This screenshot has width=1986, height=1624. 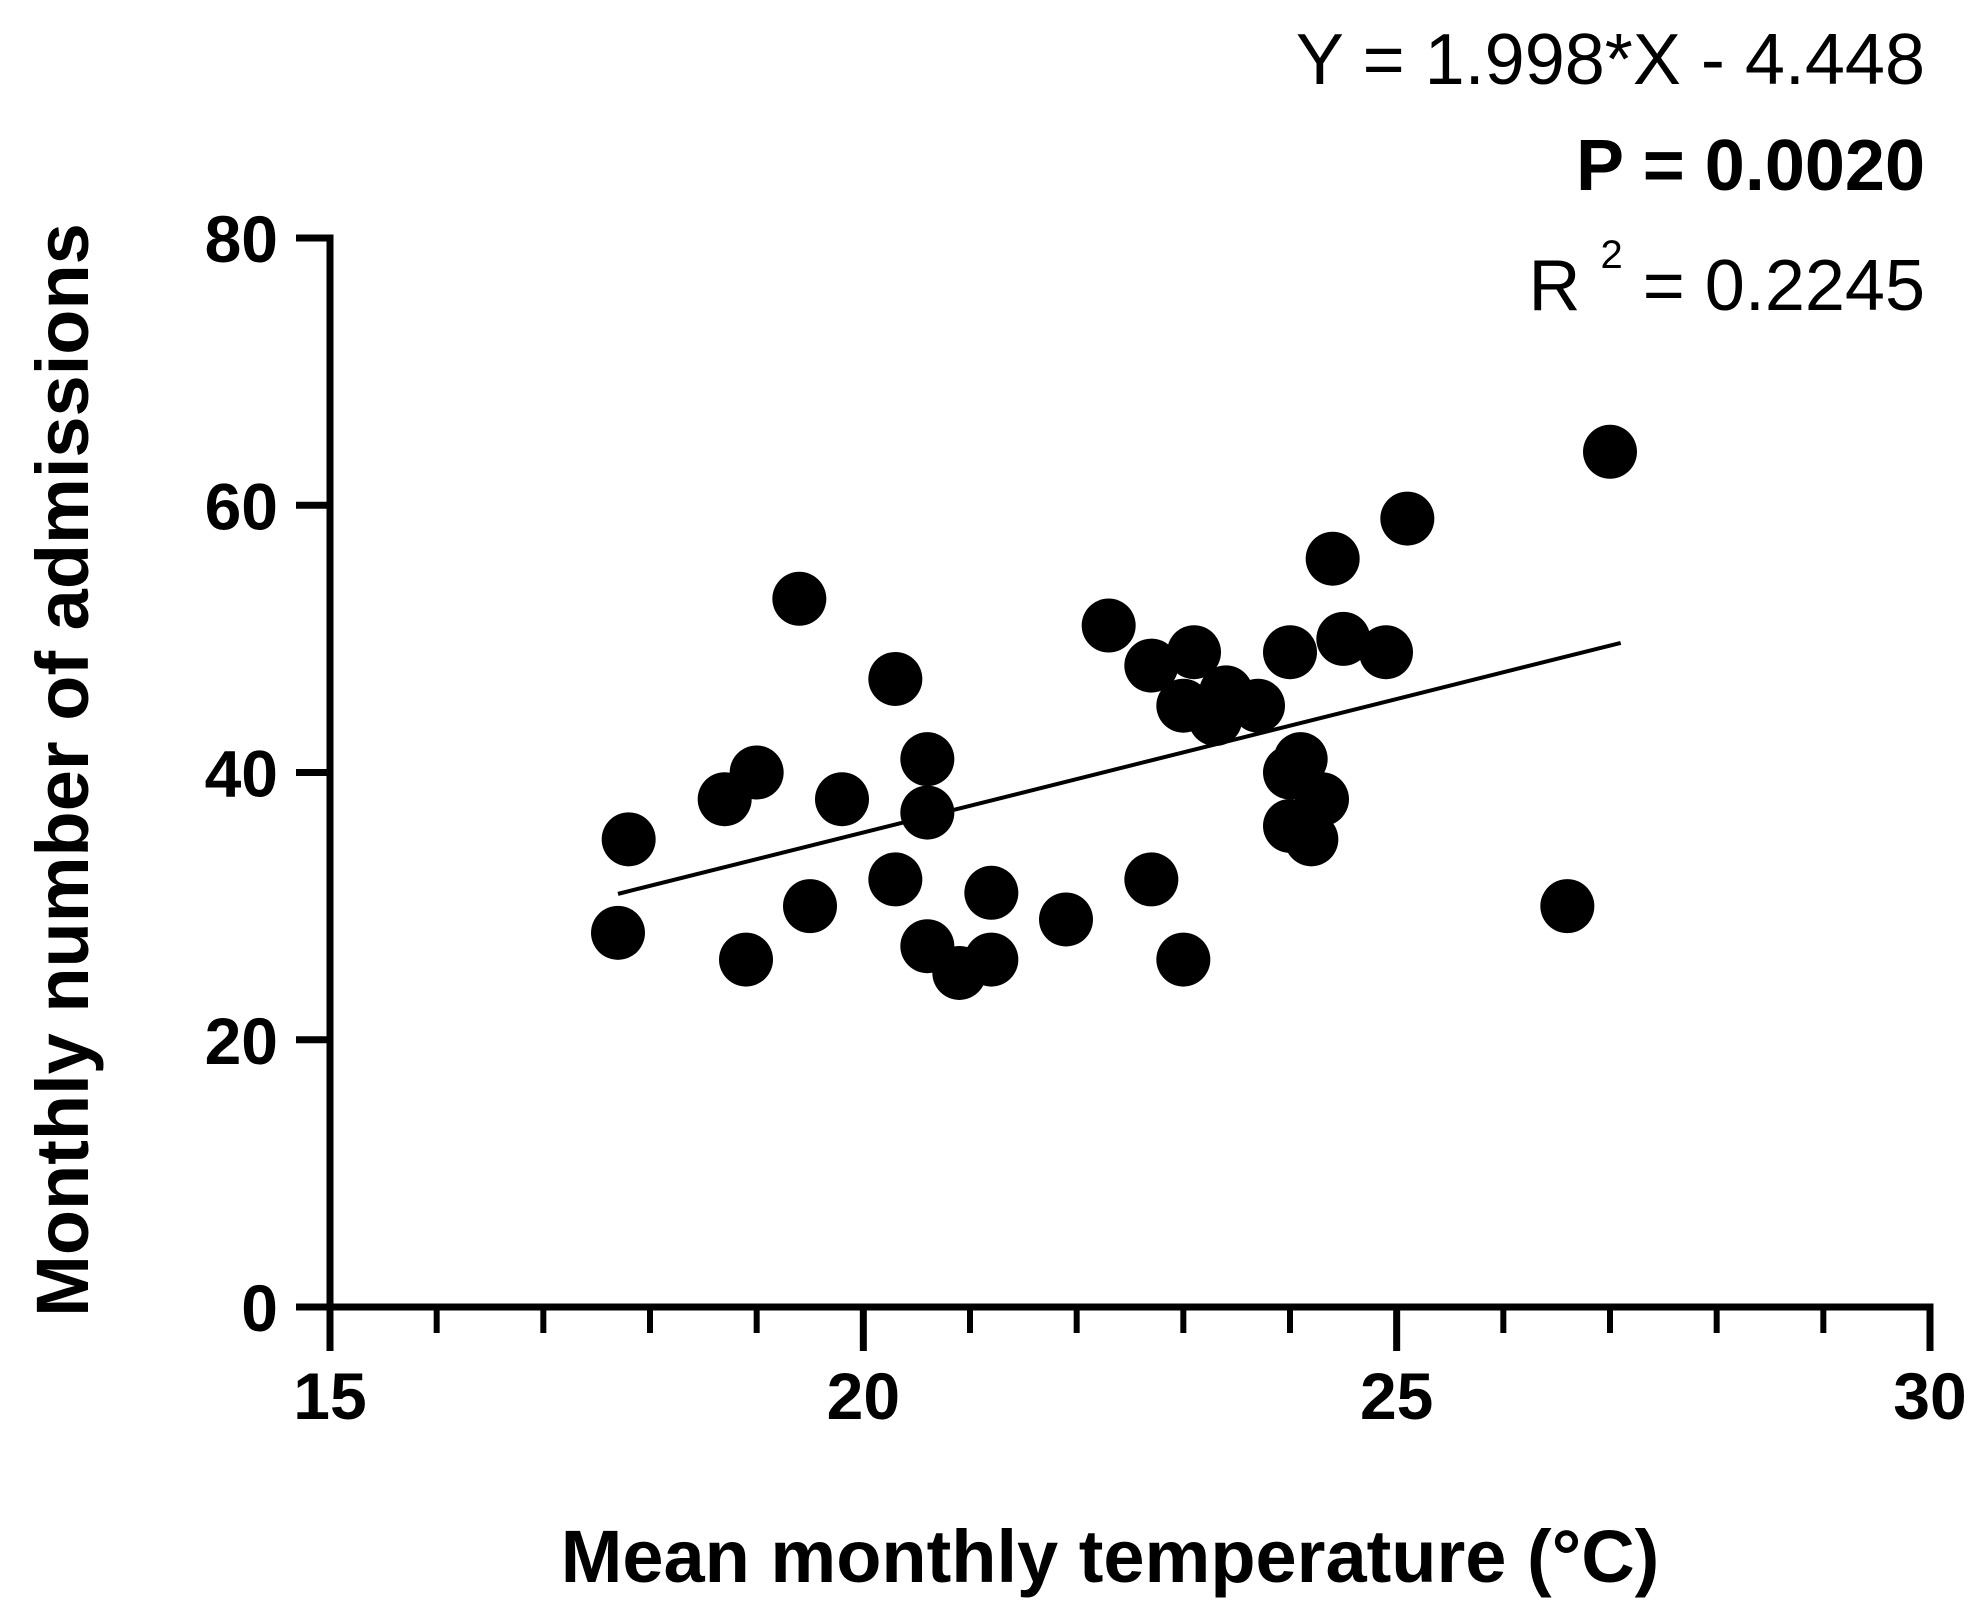 I want to click on y-tick-label: 0, so click(x=259, y=1308).